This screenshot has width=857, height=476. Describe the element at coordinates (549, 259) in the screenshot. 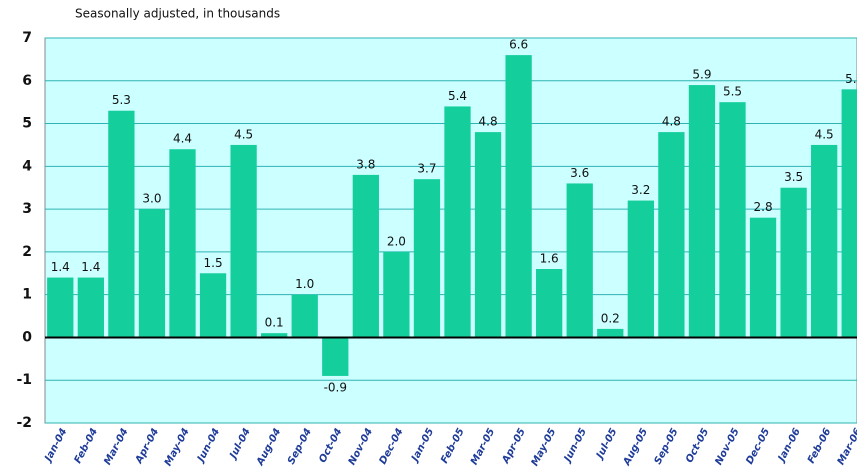

I see `value-label: 1.6` at that location.